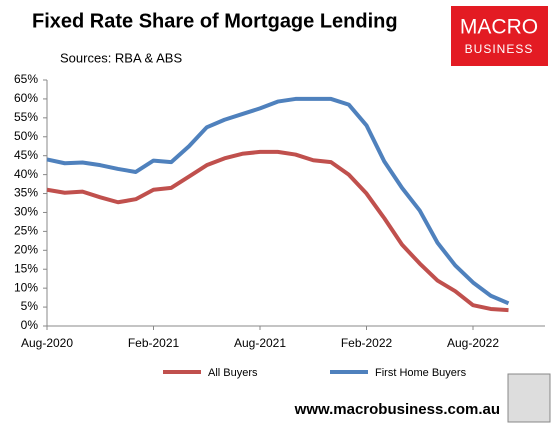 The width and height of the screenshot is (557, 429). What do you see at coordinates (26, 268) in the screenshot?
I see `y-tick-label: 15%` at bounding box center [26, 268].